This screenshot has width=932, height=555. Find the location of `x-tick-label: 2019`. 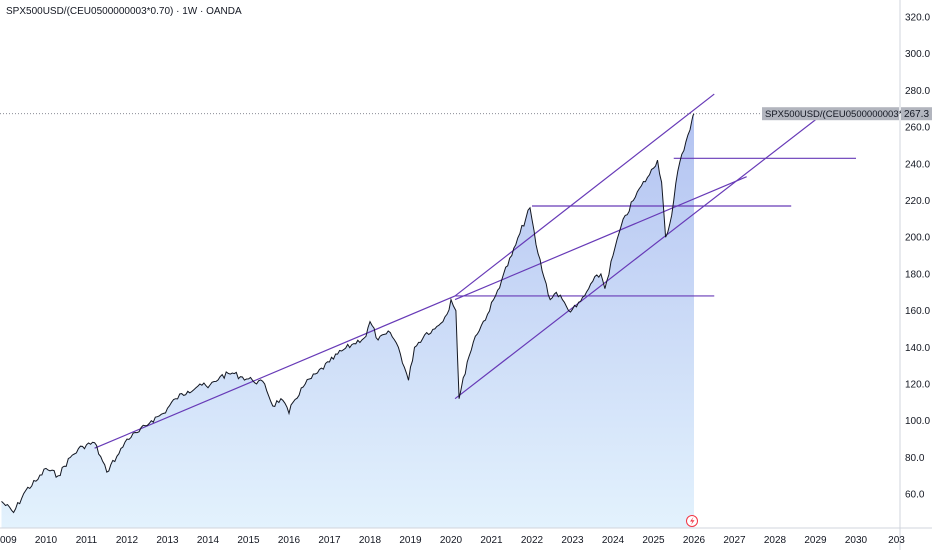

x-tick-label: 2019 is located at coordinates (410, 540).